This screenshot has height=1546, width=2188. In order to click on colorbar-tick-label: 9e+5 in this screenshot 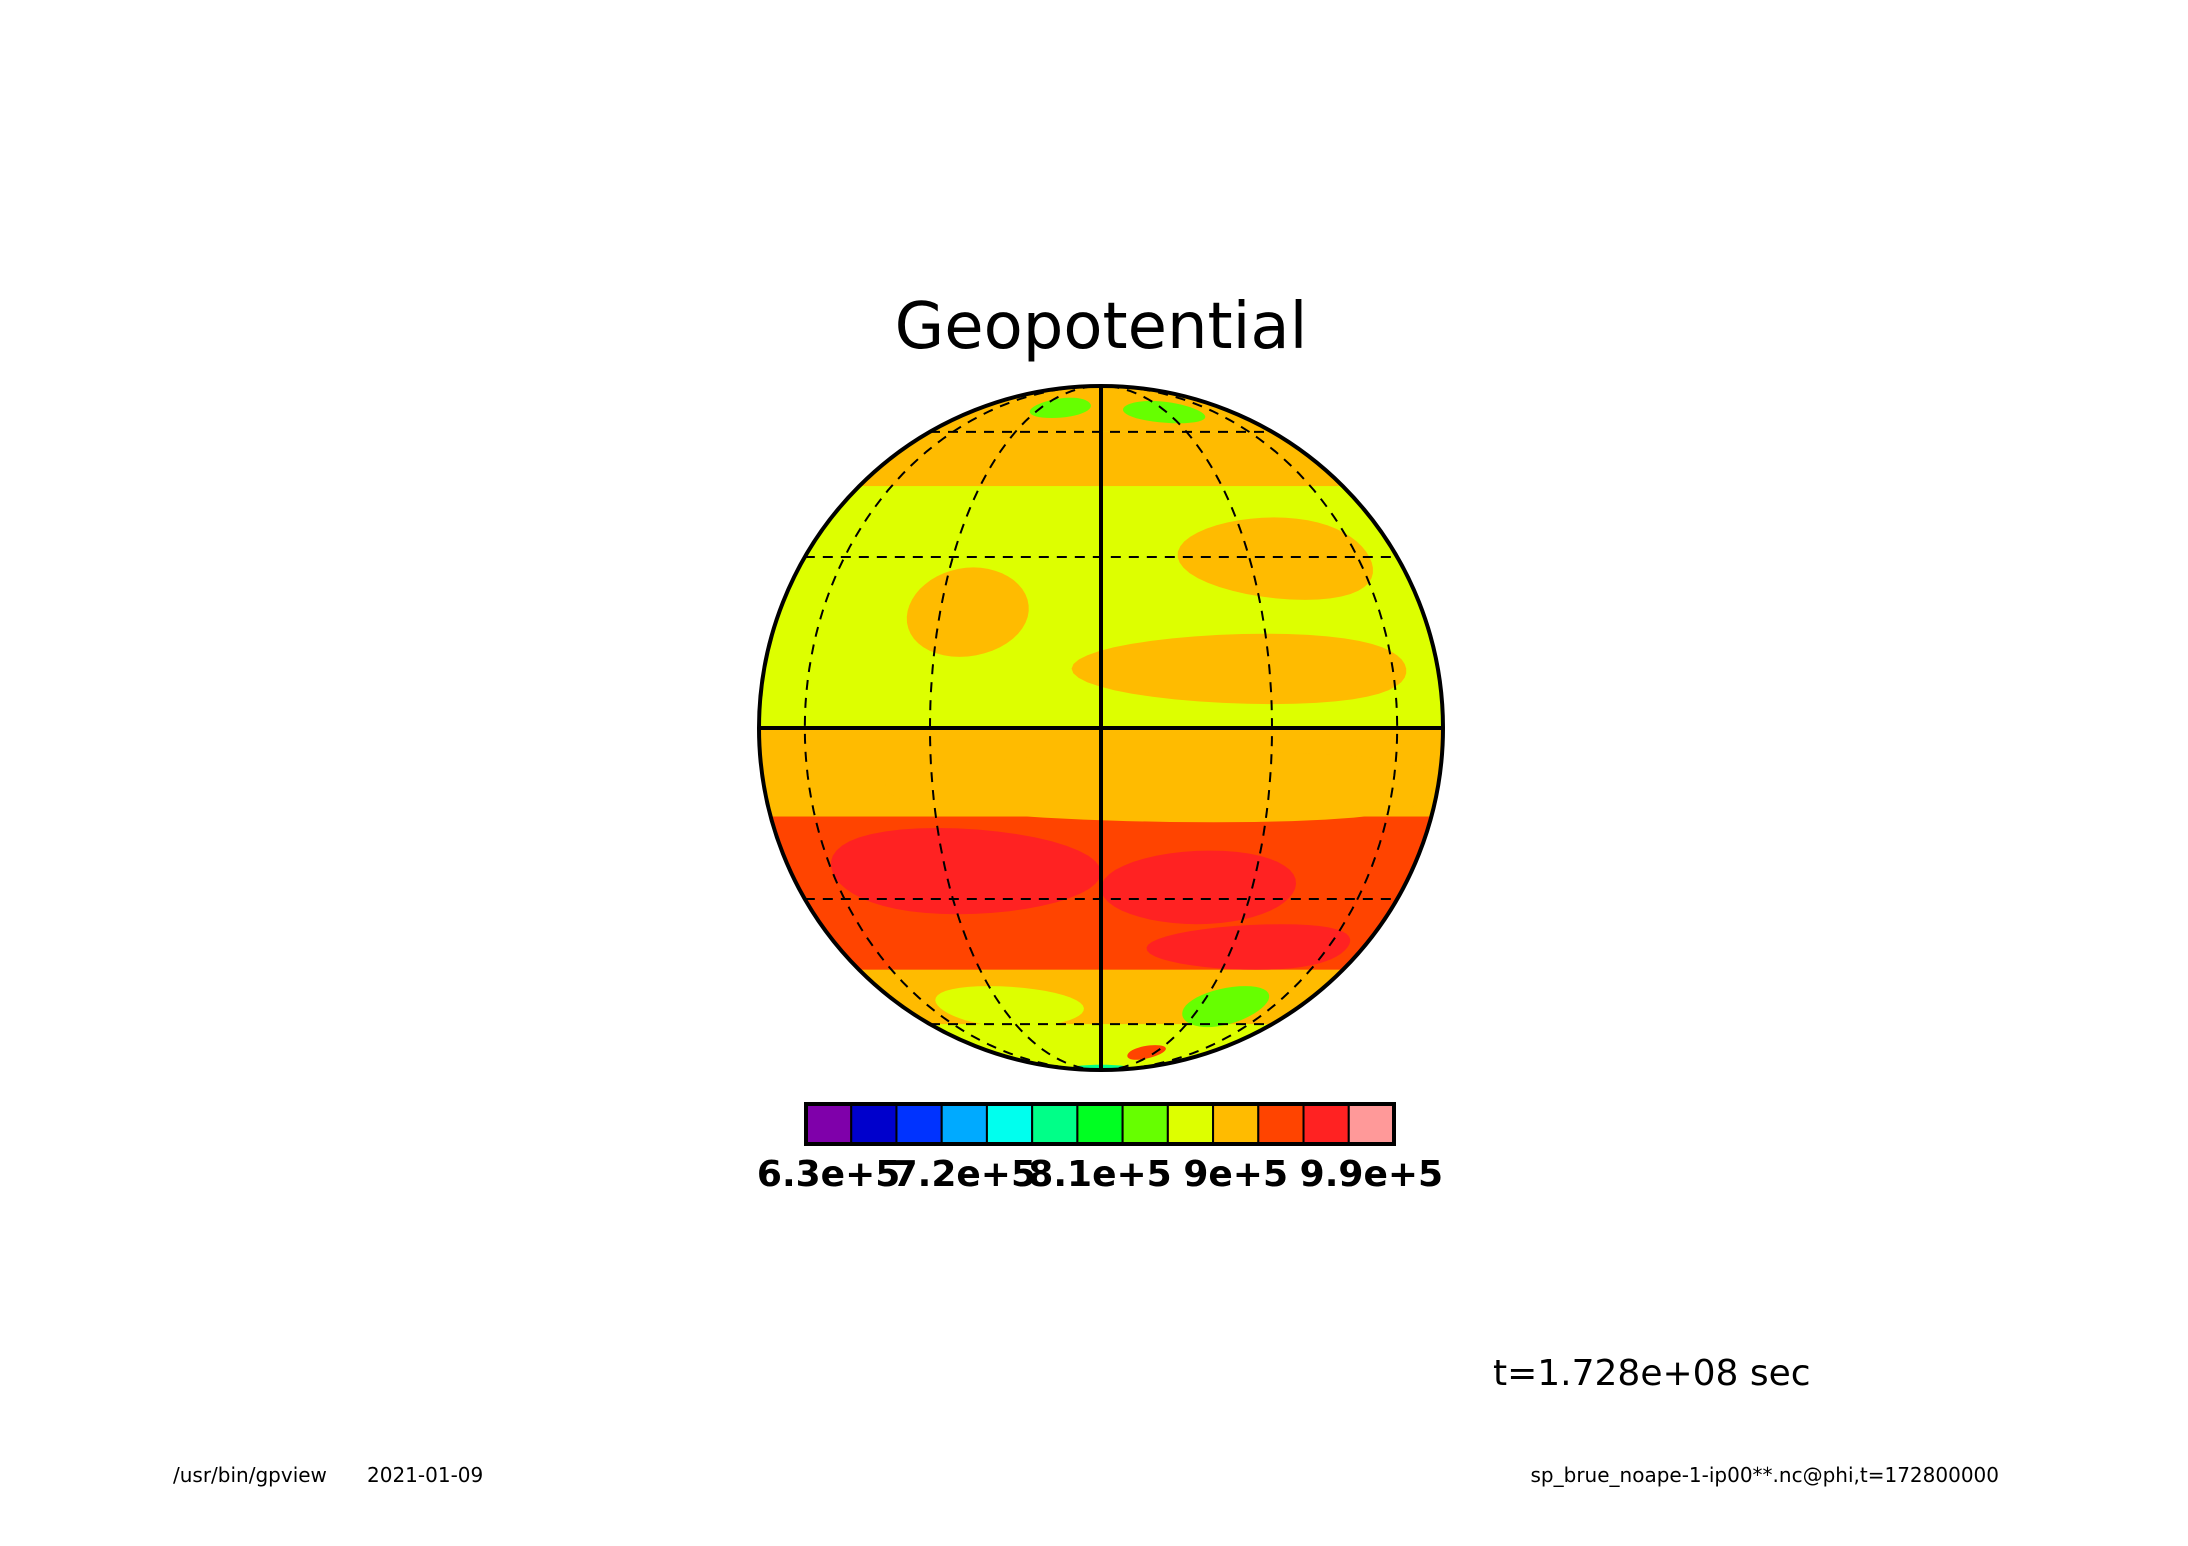, I will do `click(1235, 1174)`.